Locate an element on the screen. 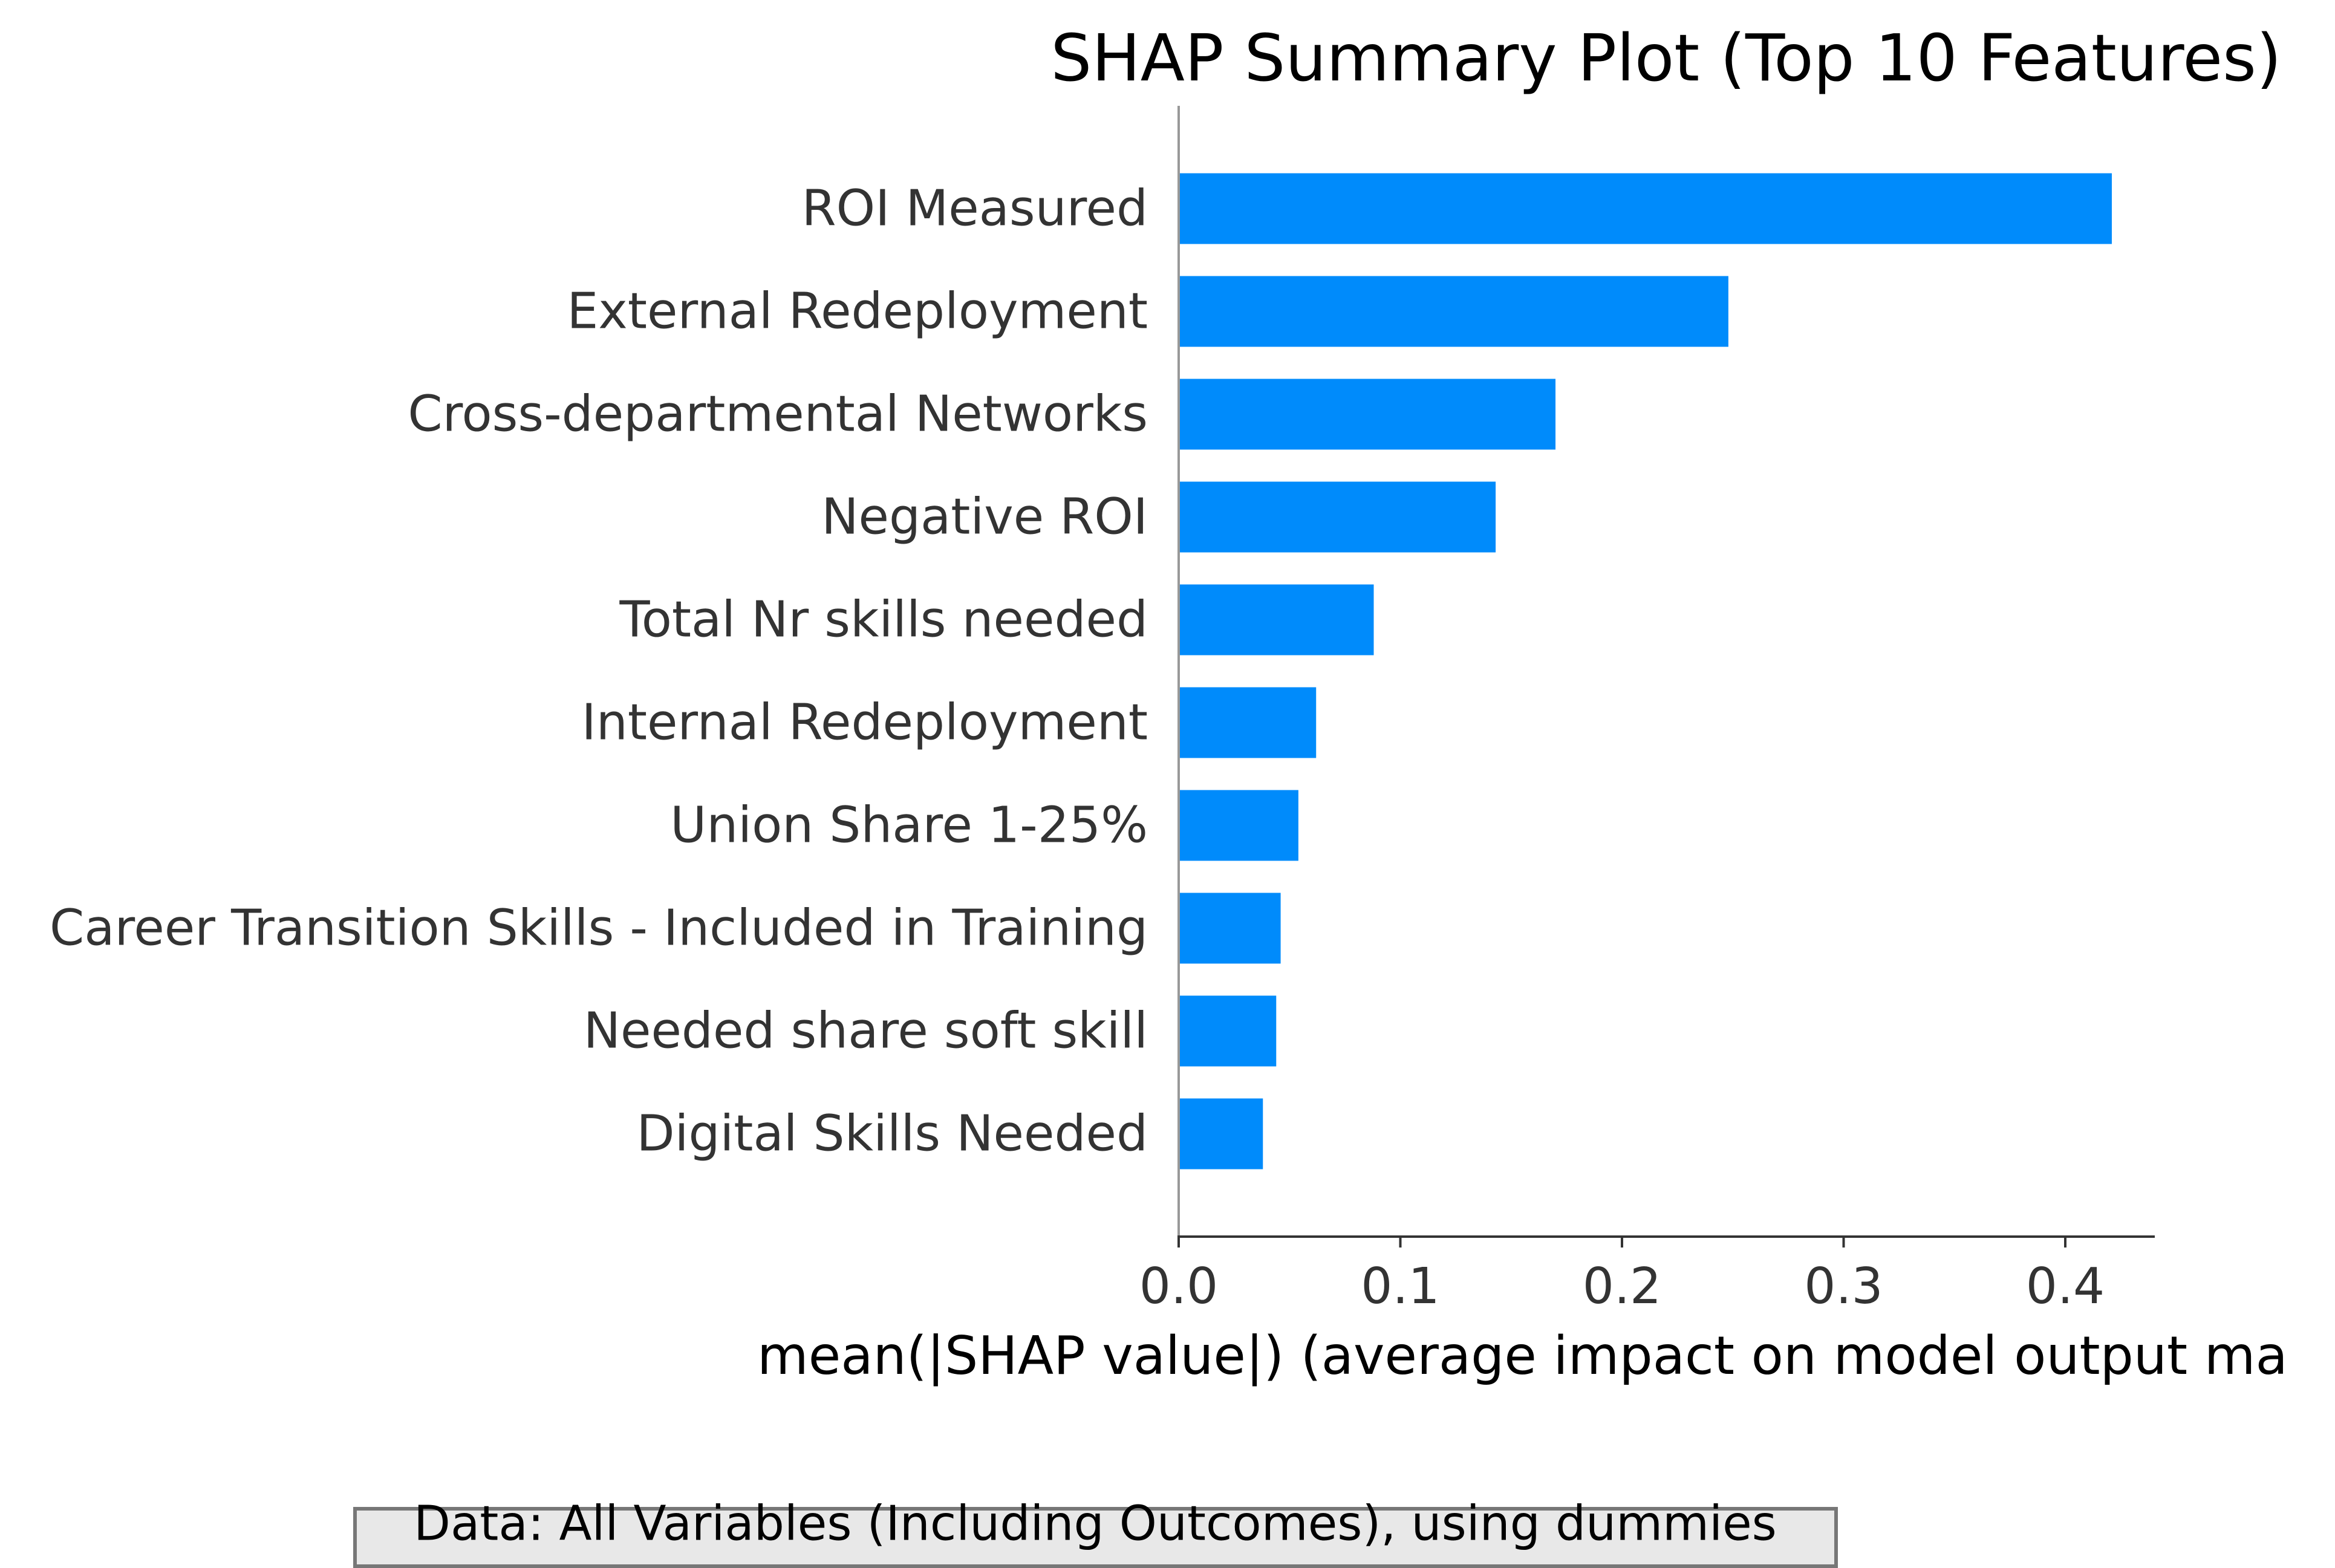  x-tick-label: 0.4 is located at coordinates (2065, 1286).